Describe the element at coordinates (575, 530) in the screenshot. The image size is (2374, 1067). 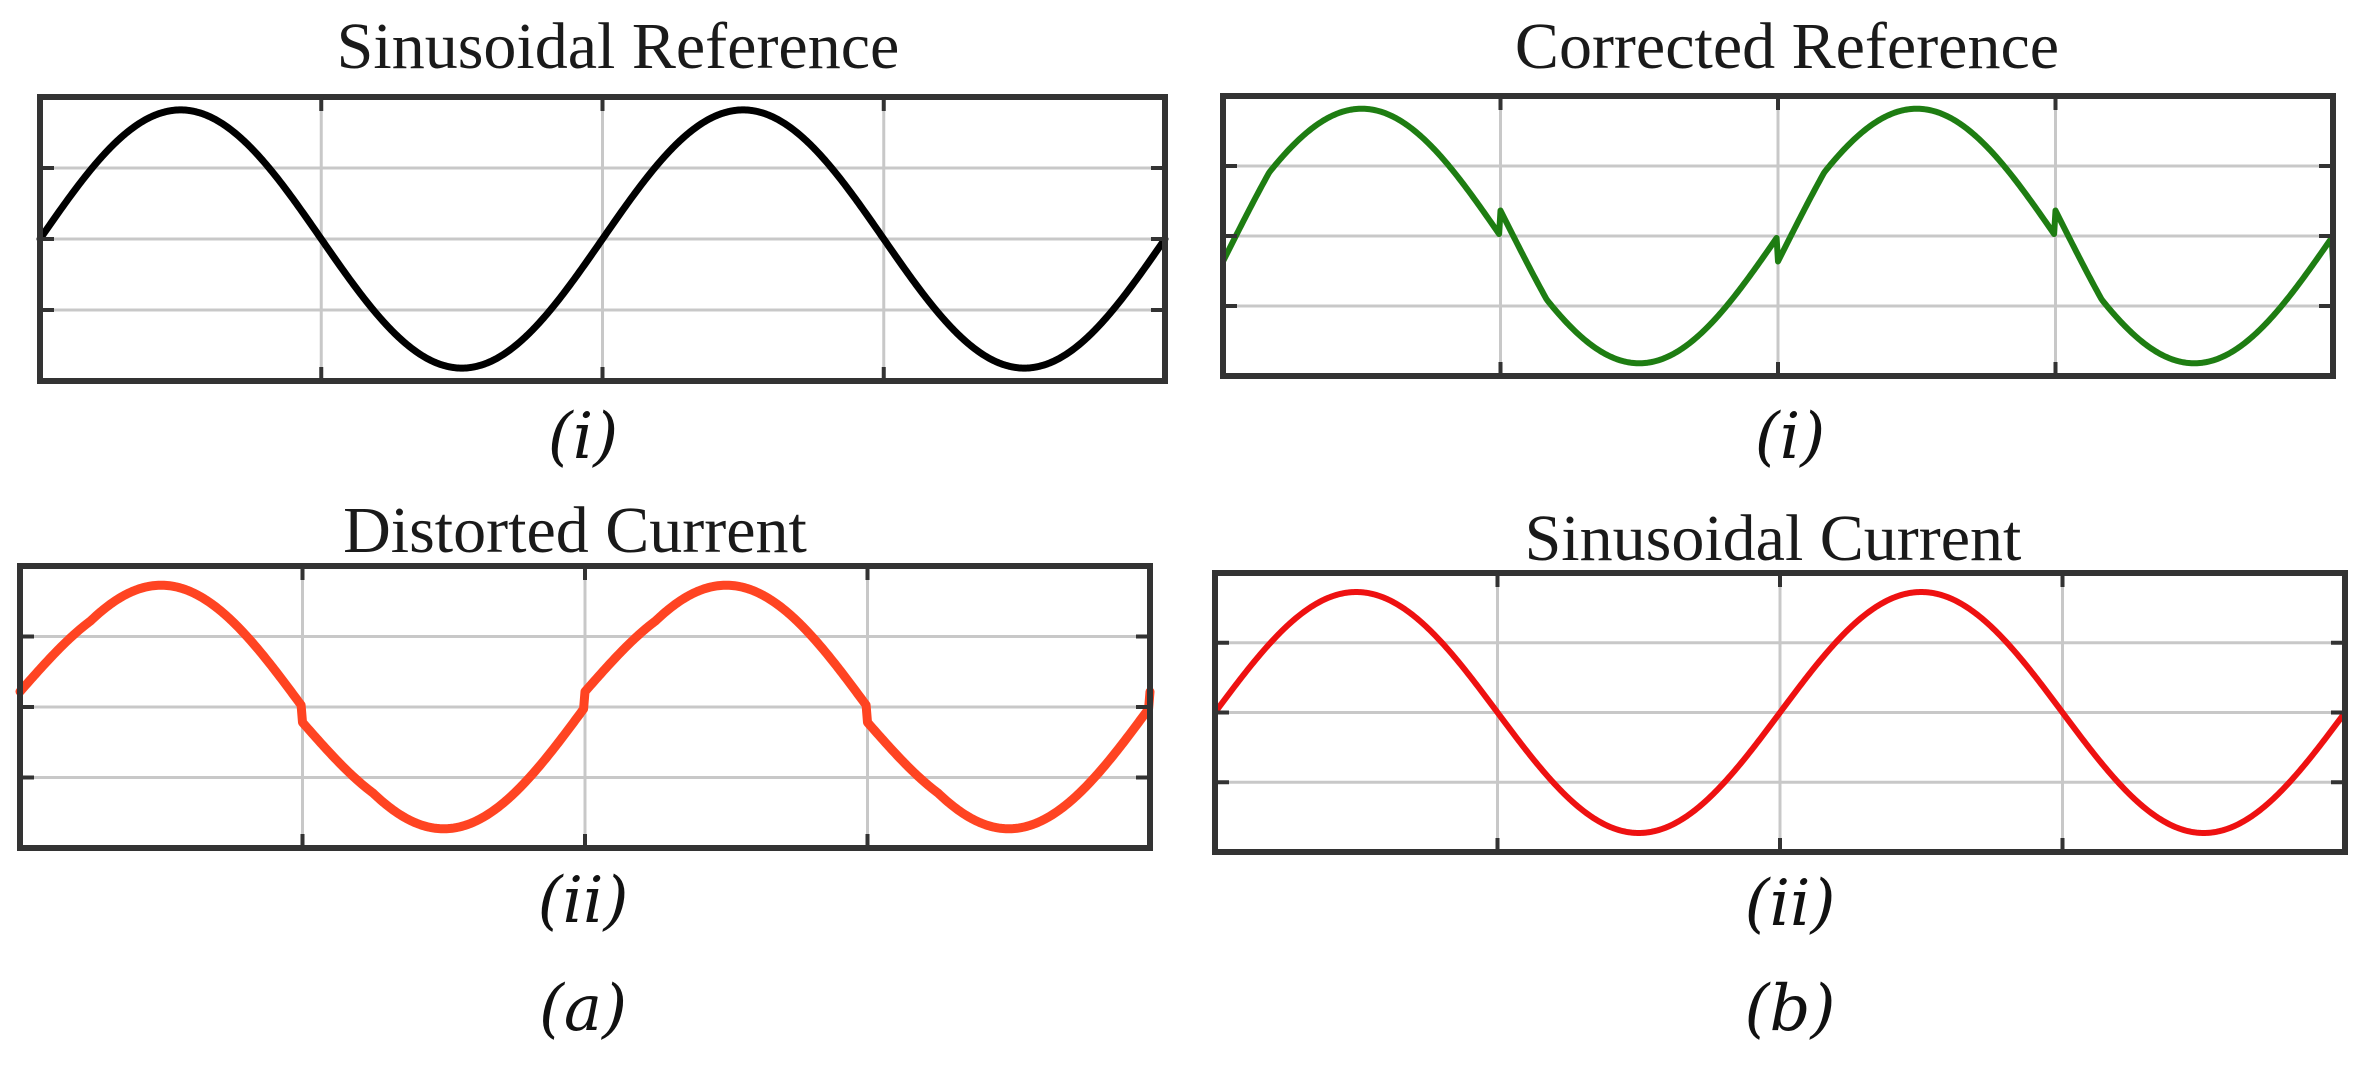
I see `chart-title: Distorted Current` at that location.